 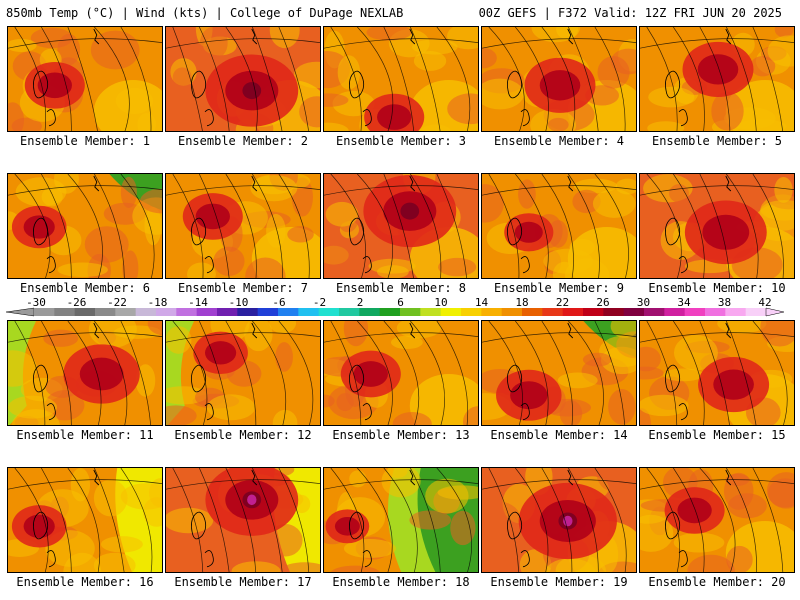 What do you see at coordinates (643, 302) in the screenshot?
I see `colorbar-tick-label: 30` at bounding box center [643, 302].